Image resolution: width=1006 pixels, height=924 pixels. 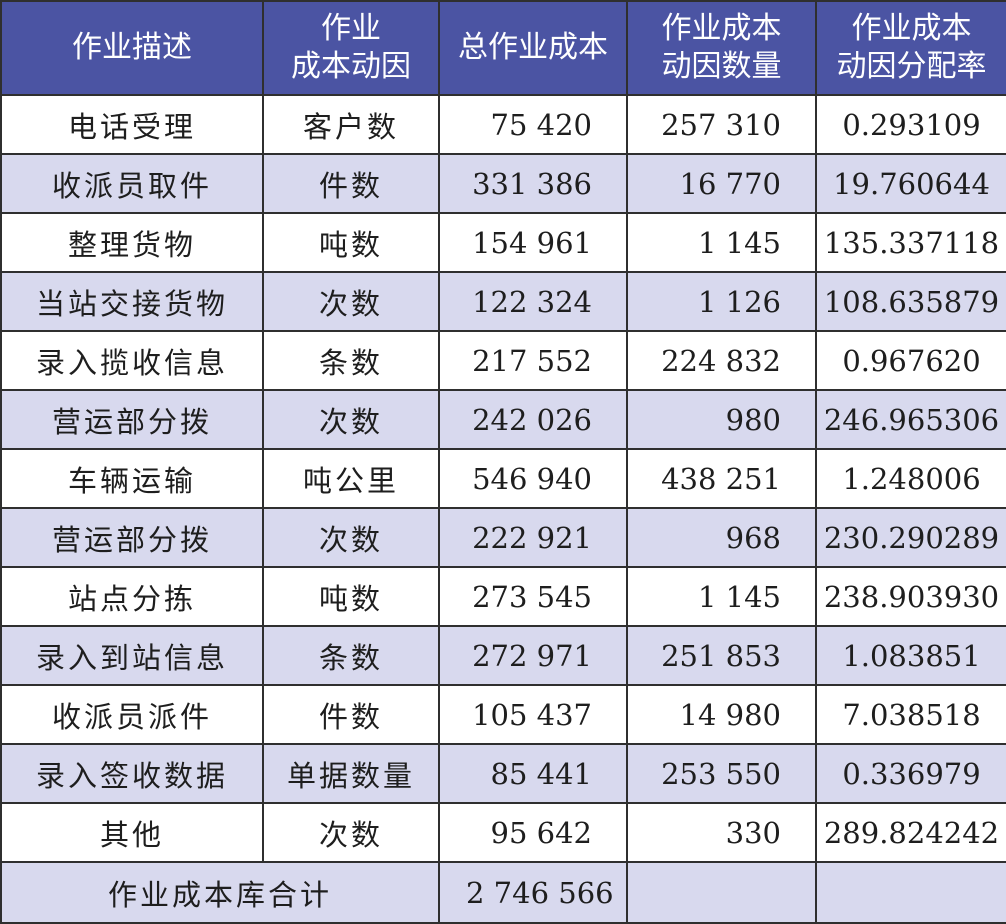 I want to click on allocation-rate-cell: 135.337118, so click(x=910, y=242).